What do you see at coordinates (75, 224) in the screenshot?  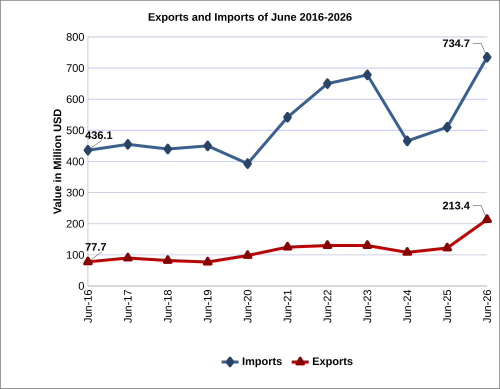 I see `y-tick-label: 200` at bounding box center [75, 224].